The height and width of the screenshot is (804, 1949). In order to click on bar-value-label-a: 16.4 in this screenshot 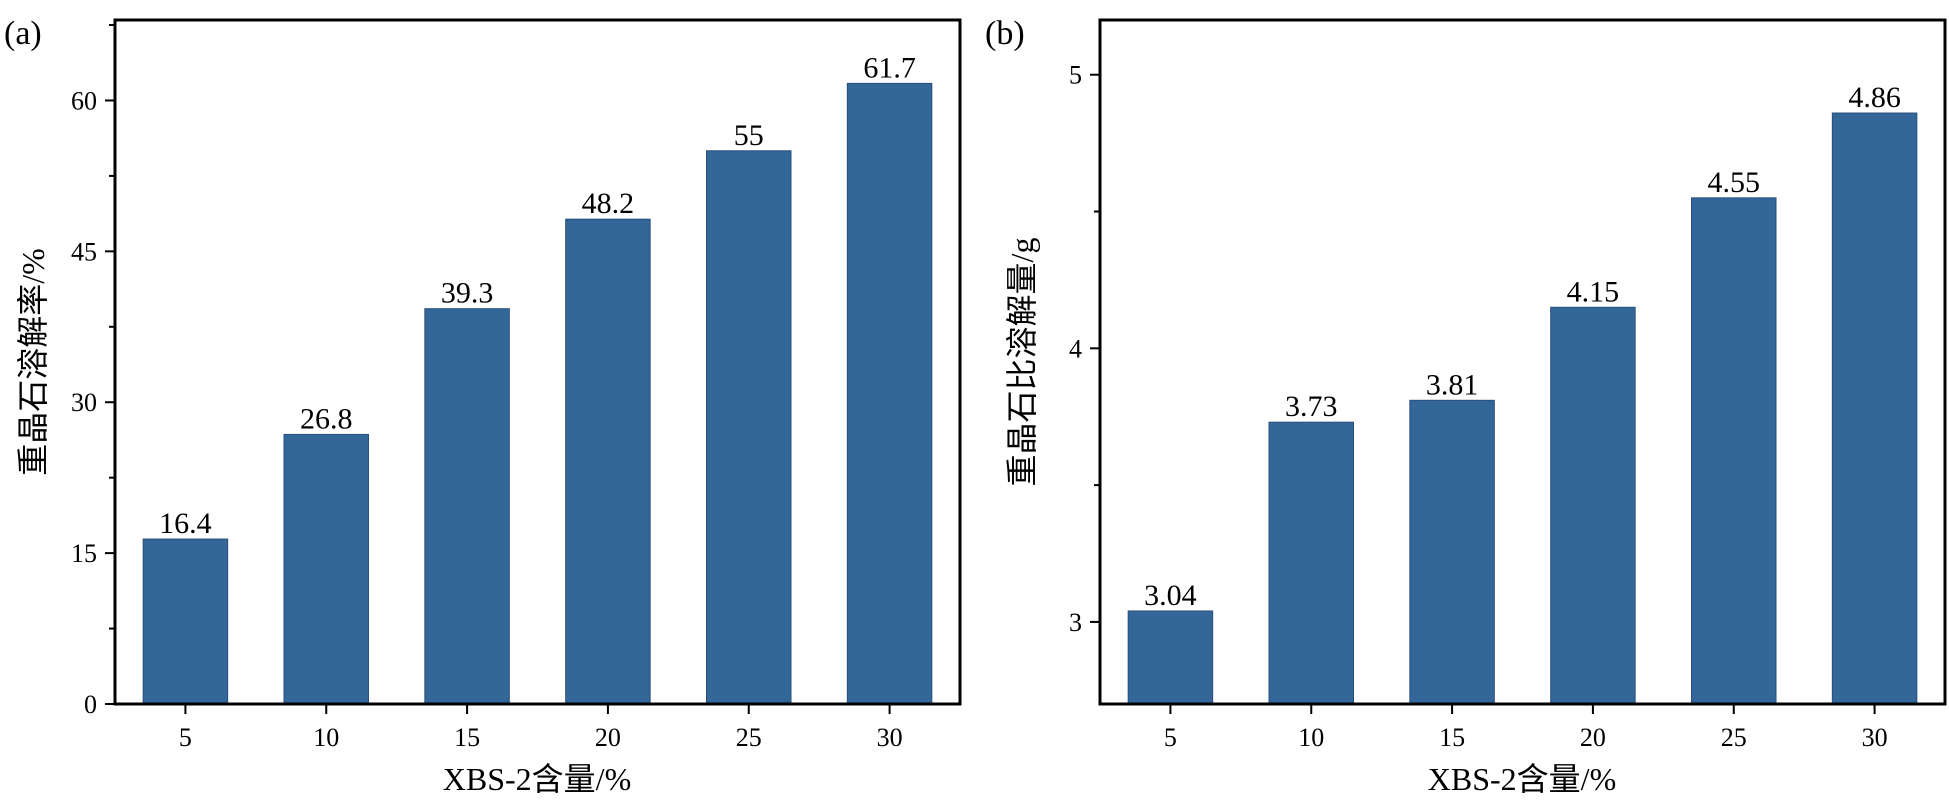, I will do `click(185, 523)`.